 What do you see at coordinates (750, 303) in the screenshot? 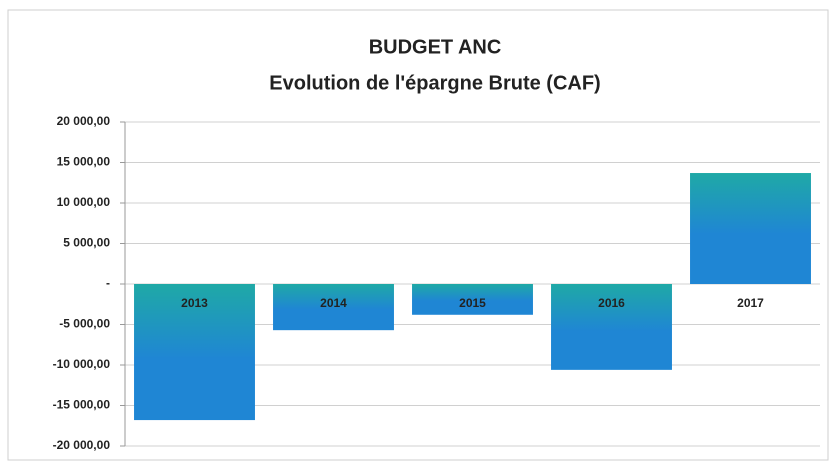
I see `x-tick-label: 2017` at bounding box center [750, 303].